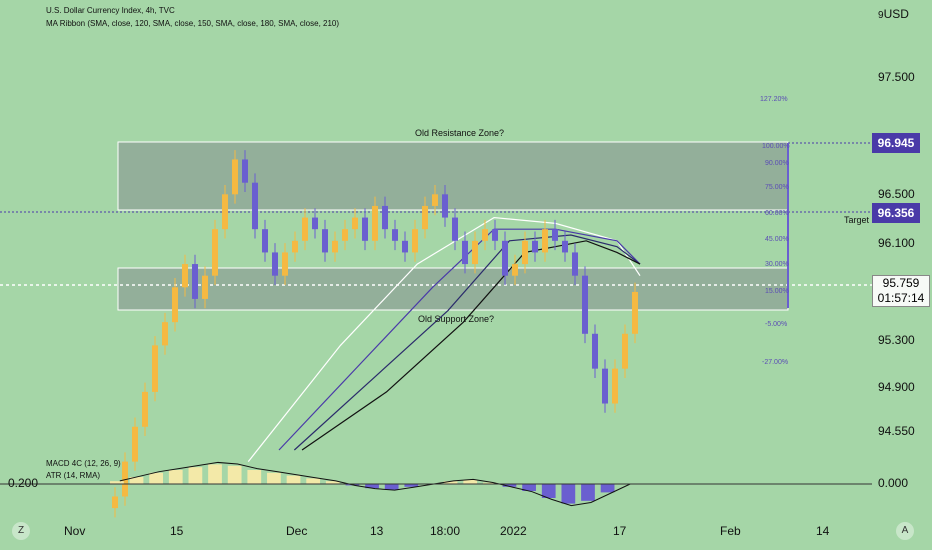 The image size is (932, 550). What do you see at coordinates (730, 531) in the screenshot?
I see `x-tick: Feb` at bounding box center [730, 531].